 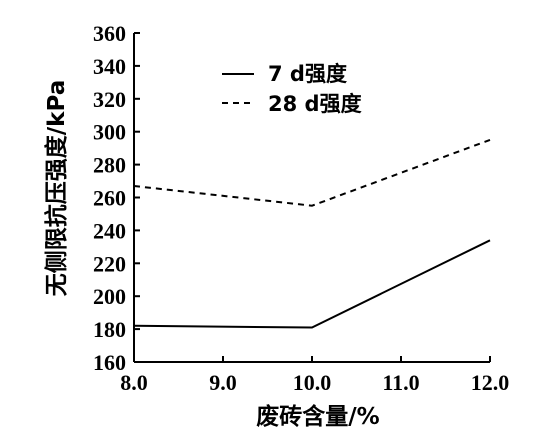 What do you see at coordinates (109, 296) in the screenshot?
I see `y-tick-label: 200` at bounding box center [109, 296].